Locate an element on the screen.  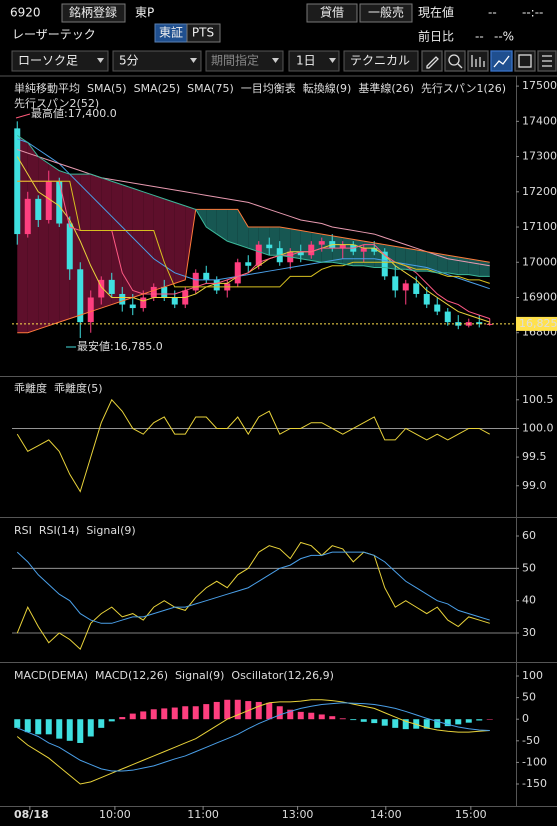
exchange-label: PTS is located at coordinates (203, 33).